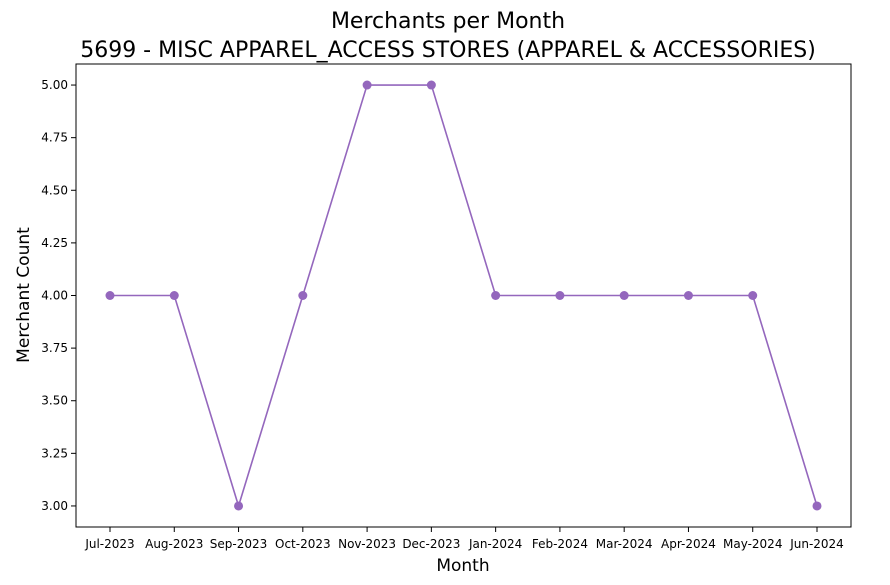 The image size is (890, 585). Describe the element at coordinates (54, 296) in the screenshot. I see `y-tick-label: 4.00` at that location.